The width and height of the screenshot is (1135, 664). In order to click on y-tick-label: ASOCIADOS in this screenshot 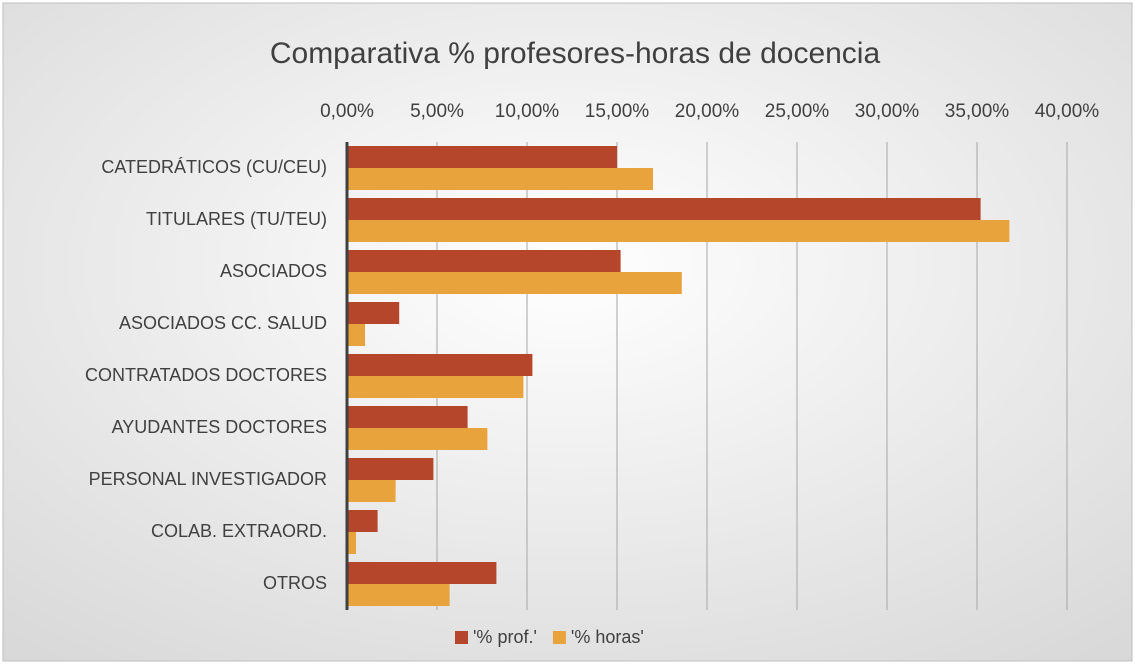, I will do `click(273, 271)`.